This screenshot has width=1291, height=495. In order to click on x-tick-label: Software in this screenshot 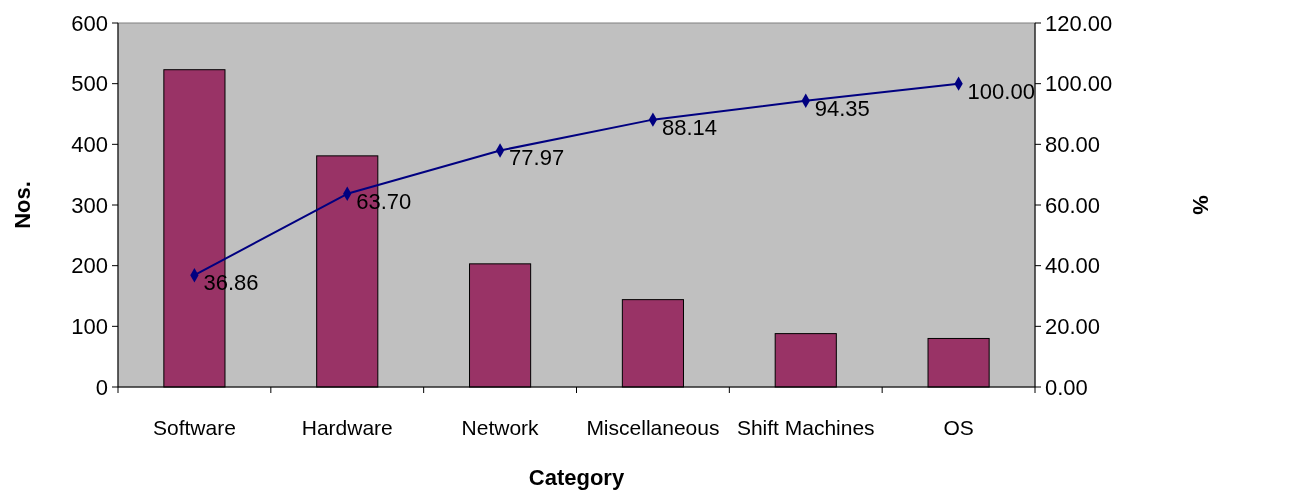, I will do `click(194, 427)`.